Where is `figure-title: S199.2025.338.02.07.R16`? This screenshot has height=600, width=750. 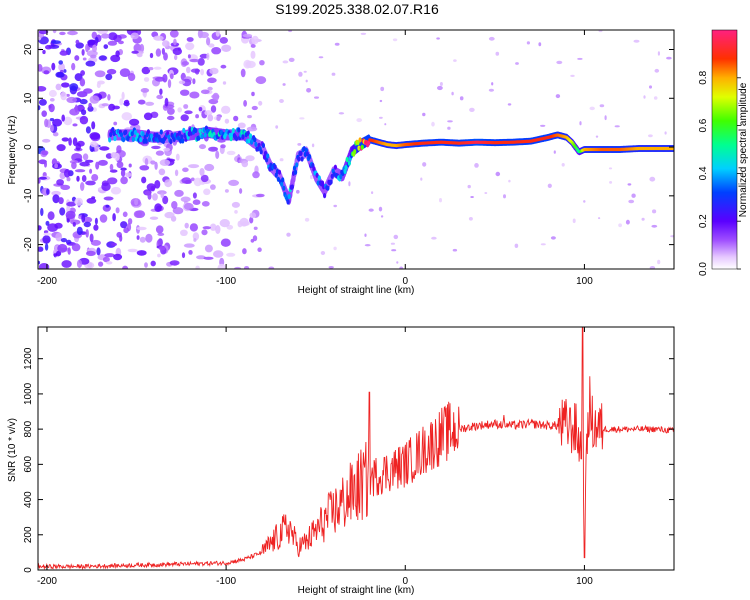
figure-title: S199.2025.338.02.07.R16 is located at coordinates (357, 9).